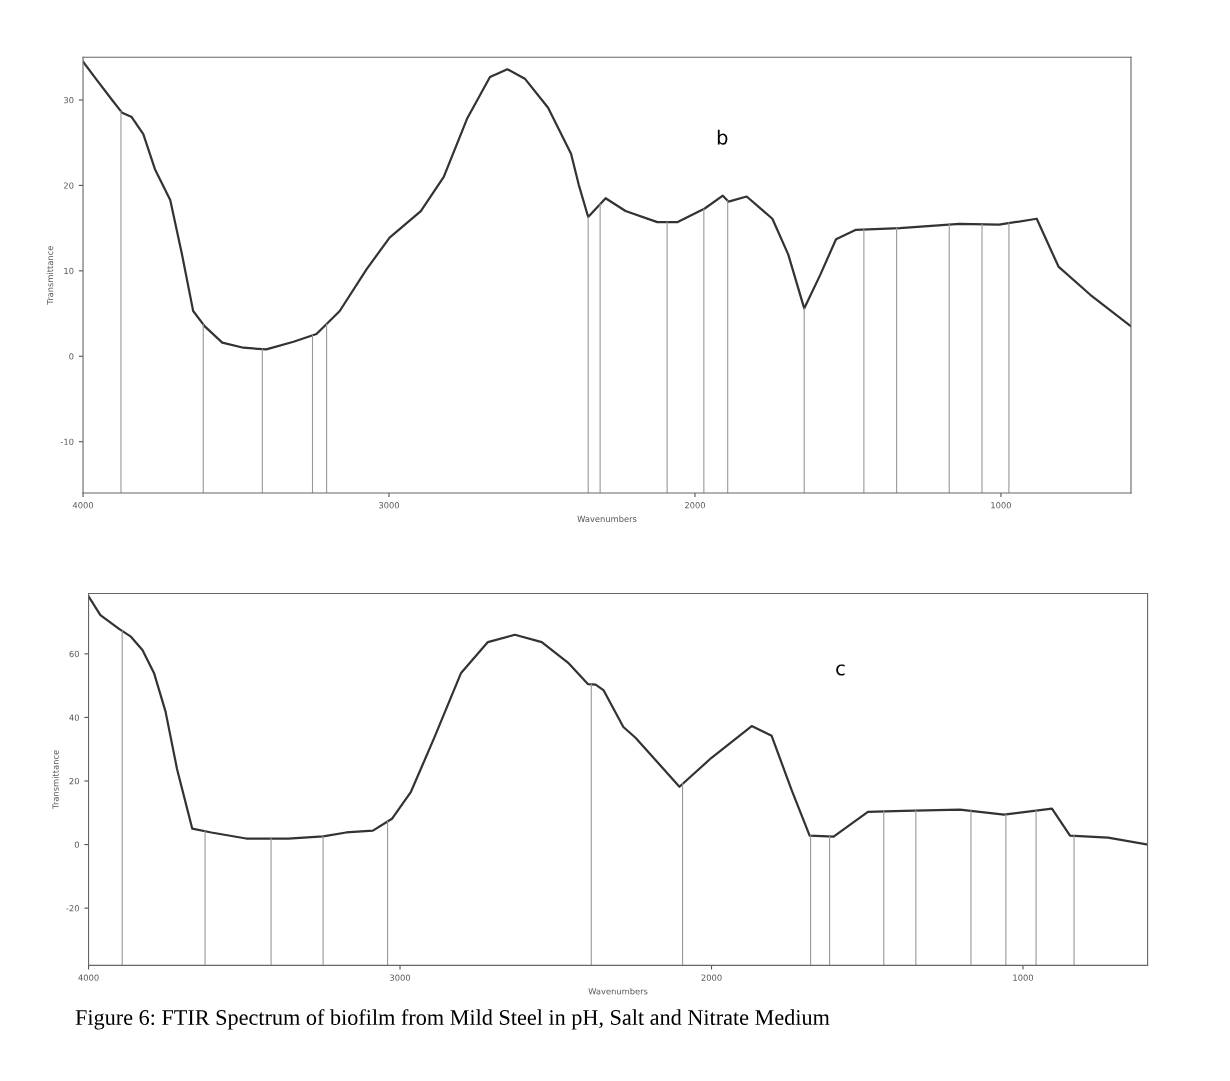 Image resolution: width=1230 pixels, height=1081 pixels. What do you see at coordinates (69, 100) in the screenshot?
I see `y-tick-label: 30` at bounding box center [69, 100].